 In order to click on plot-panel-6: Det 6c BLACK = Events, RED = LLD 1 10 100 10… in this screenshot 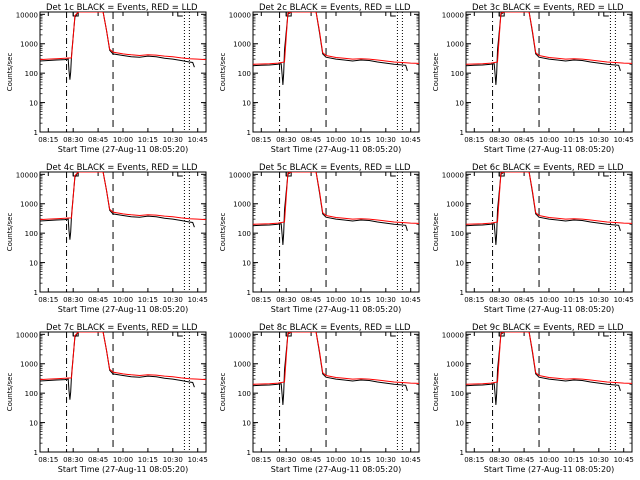, I will do `click(533, 238)`.